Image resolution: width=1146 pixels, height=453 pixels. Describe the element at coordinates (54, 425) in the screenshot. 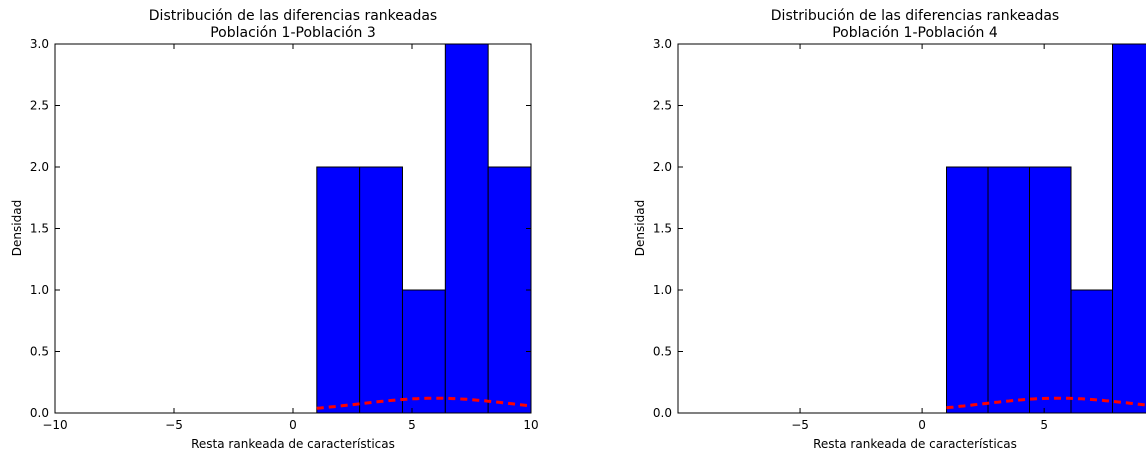

I see `x-tick-label: −10` at that location.